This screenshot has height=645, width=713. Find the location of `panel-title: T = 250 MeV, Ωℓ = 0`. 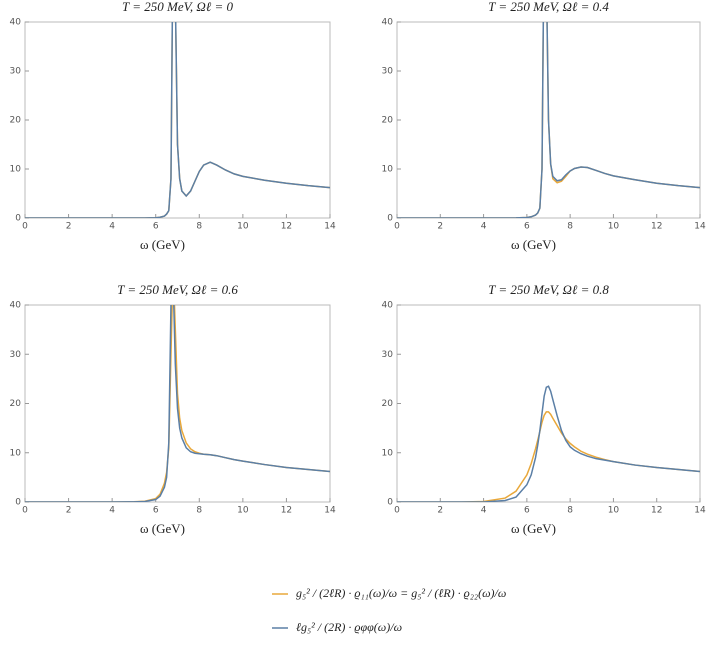

panel-title: T = 250 MeV, Ωℓ = 0 is located at coordinates (177, 7).